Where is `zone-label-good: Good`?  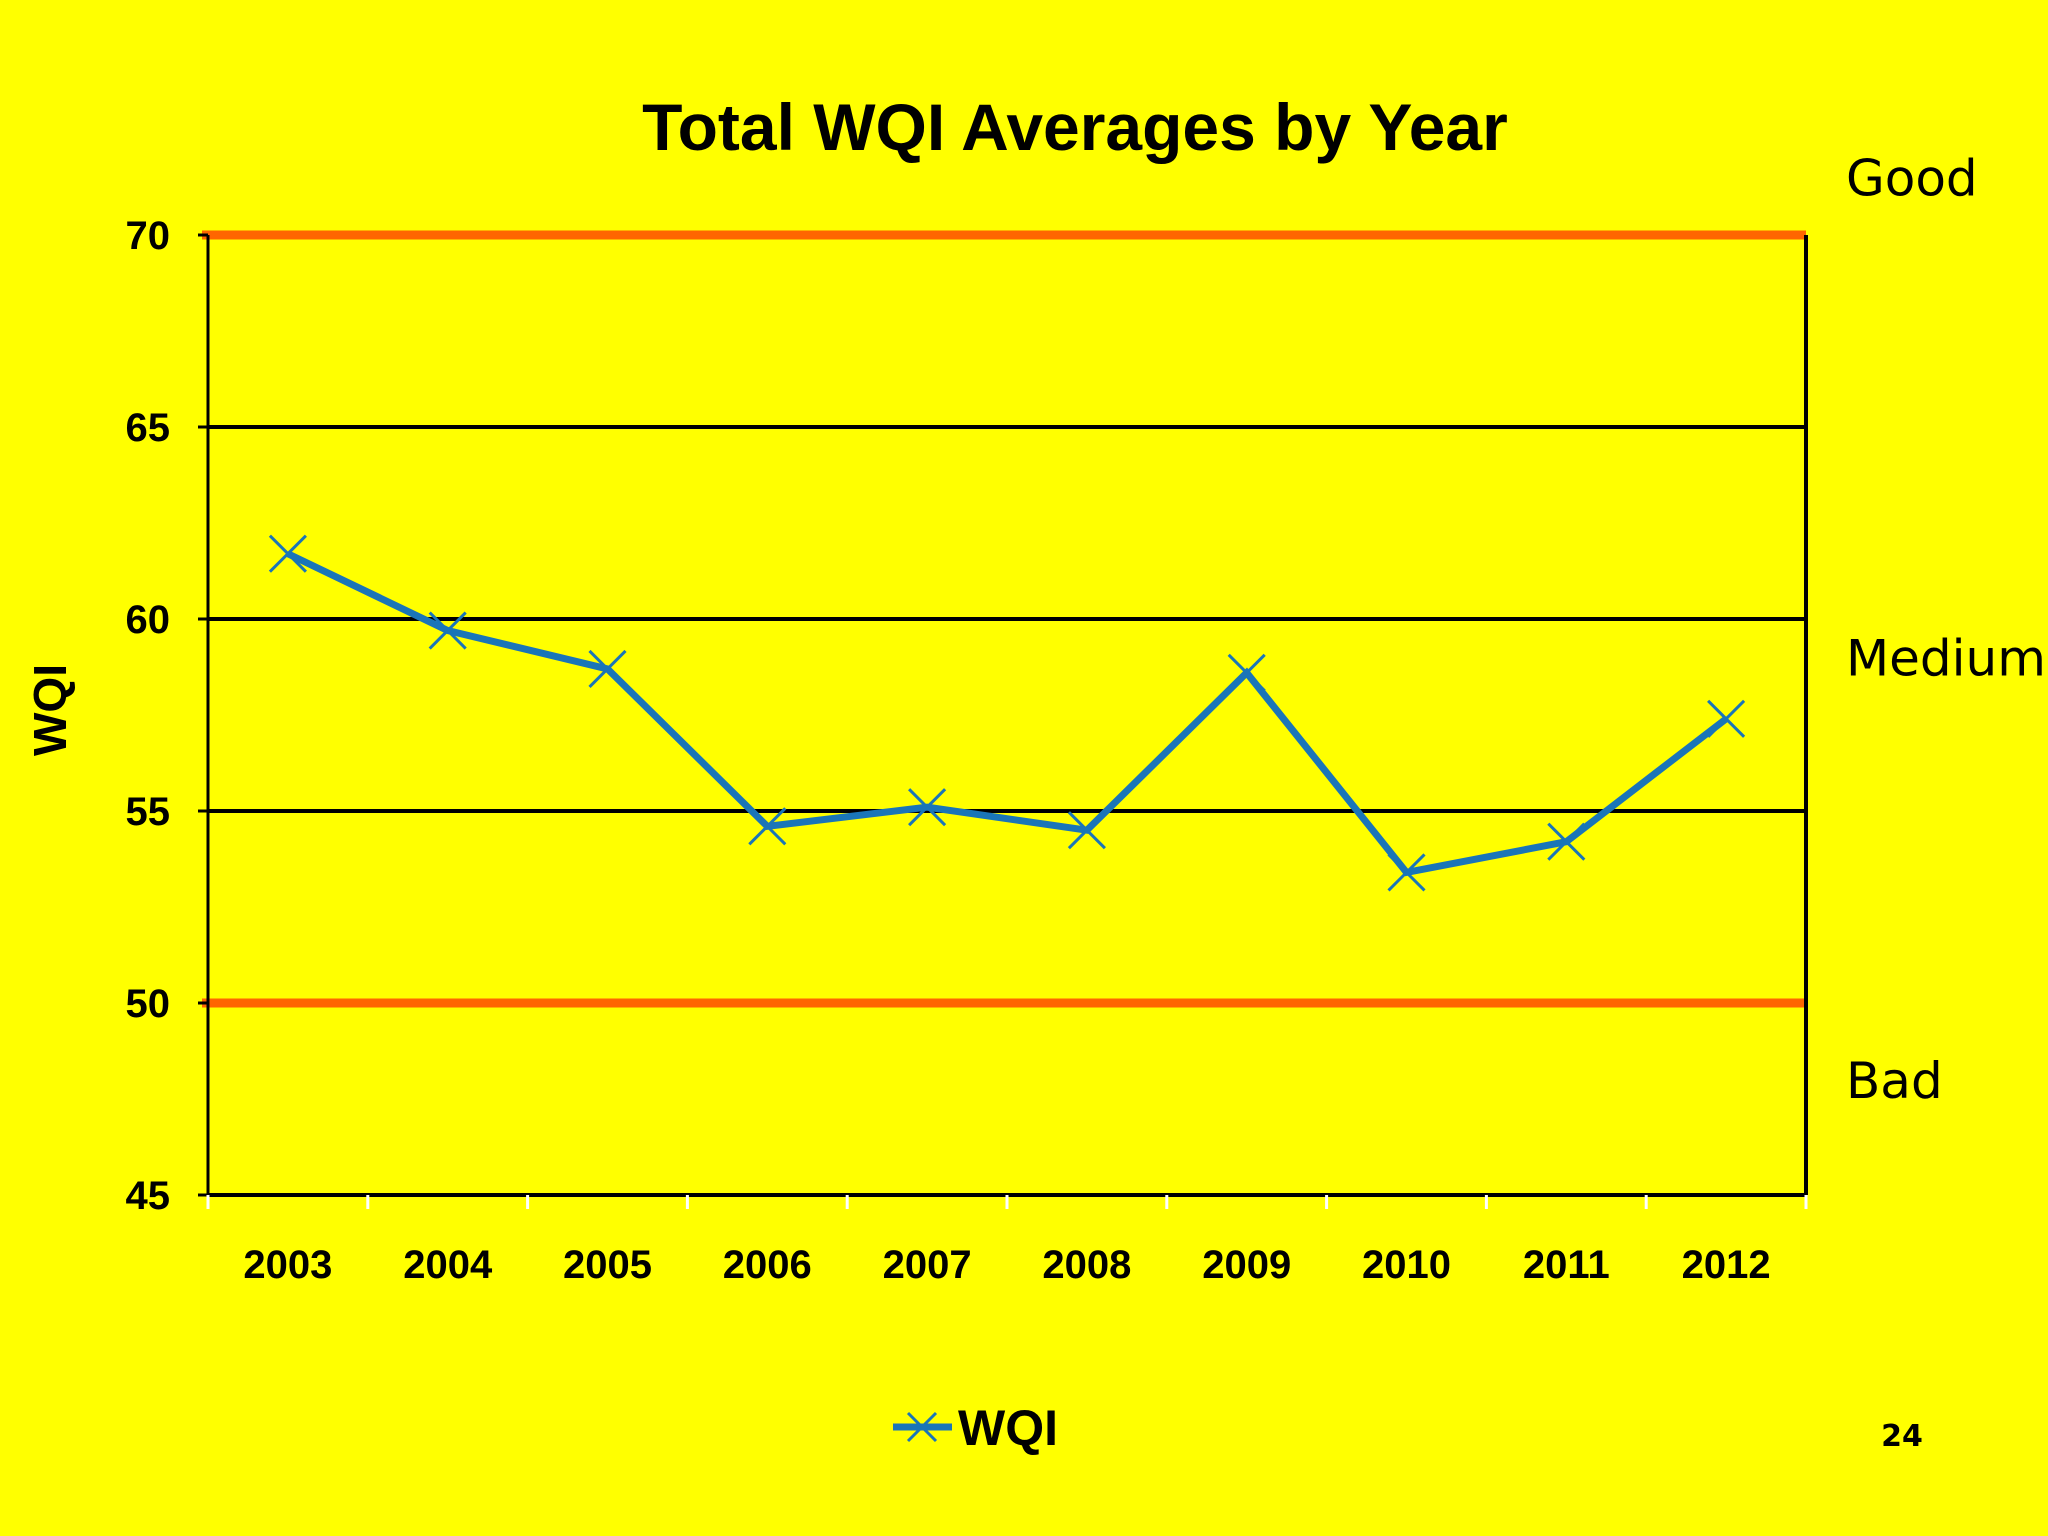
zone-label-good: Good is located at coordinates (1912, 178).